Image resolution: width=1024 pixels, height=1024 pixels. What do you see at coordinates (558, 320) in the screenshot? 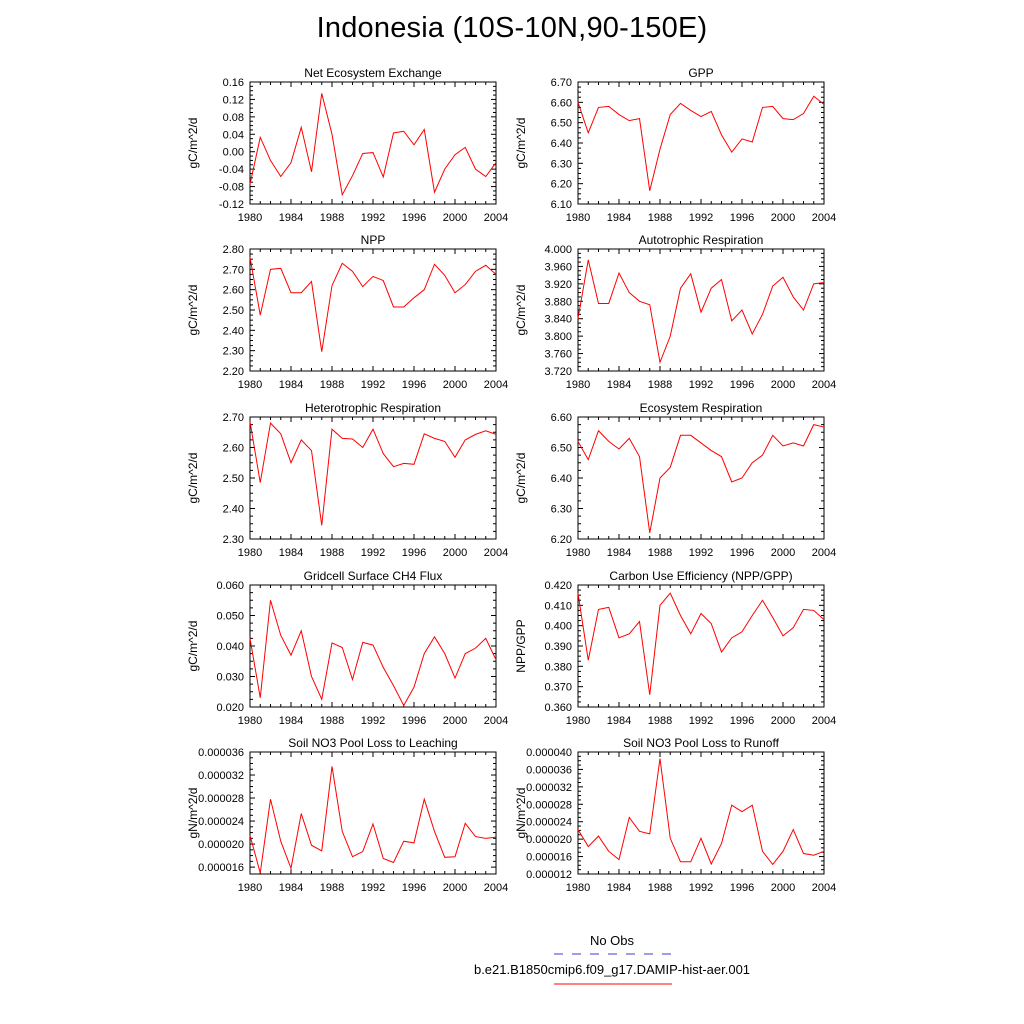
I see `y-tick-label: 3.840` at bounding box center [558, 320].